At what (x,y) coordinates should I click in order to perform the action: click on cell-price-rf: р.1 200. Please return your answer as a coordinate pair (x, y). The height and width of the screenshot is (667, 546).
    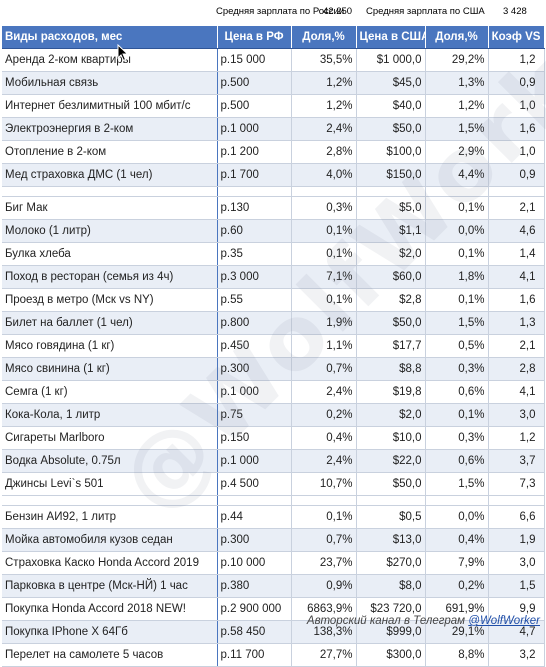
    Looking at the image, I should click on (254, 152).